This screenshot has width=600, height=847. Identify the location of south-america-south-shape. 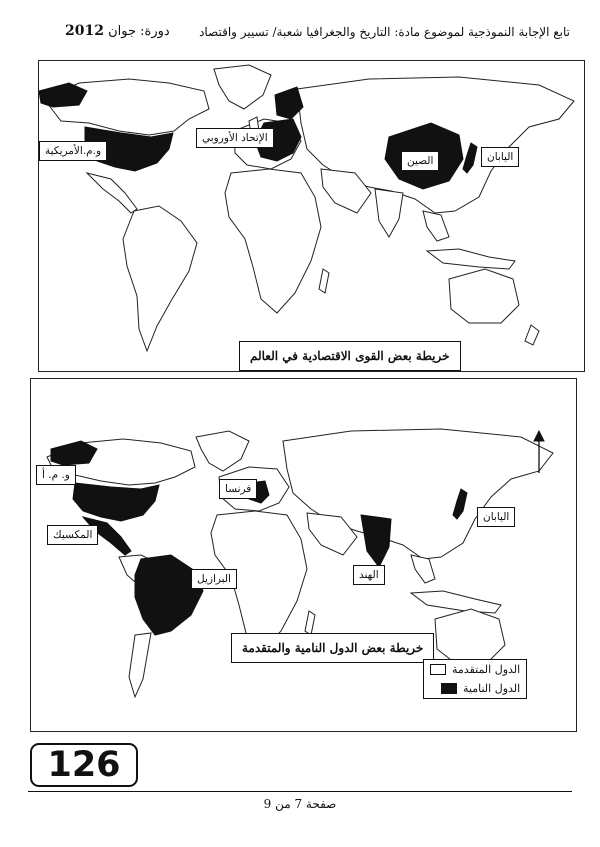
(140, 665).